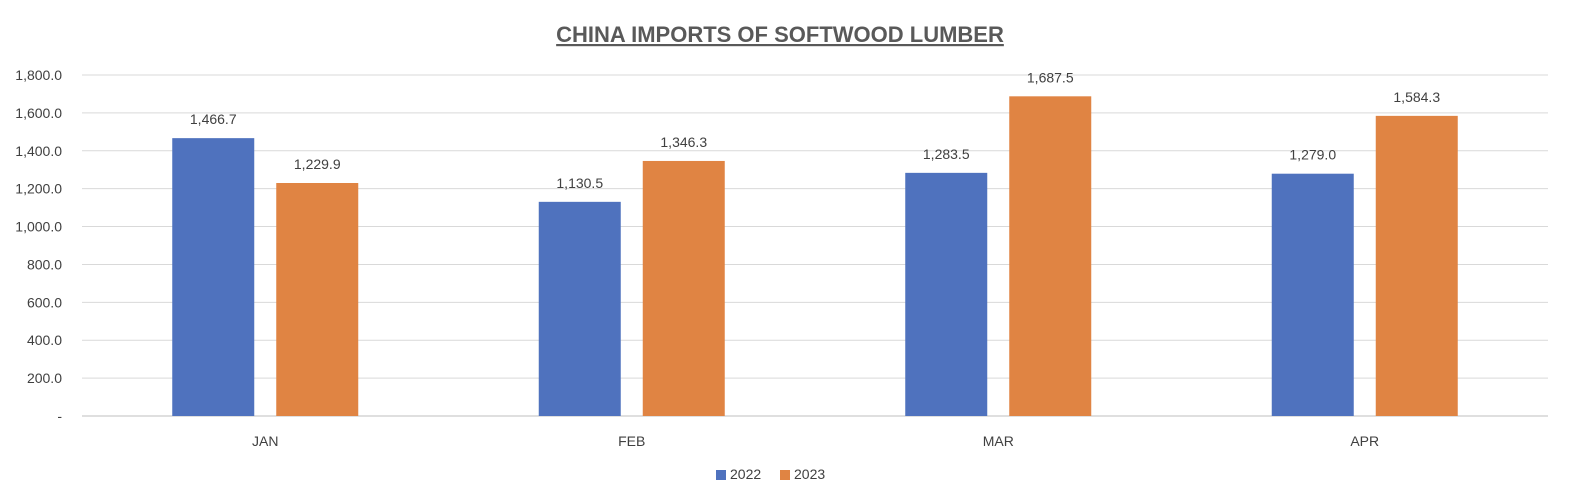 The image size is (1586, 502). I want to click on y-tick-label: 200.0, so click(44, 378).